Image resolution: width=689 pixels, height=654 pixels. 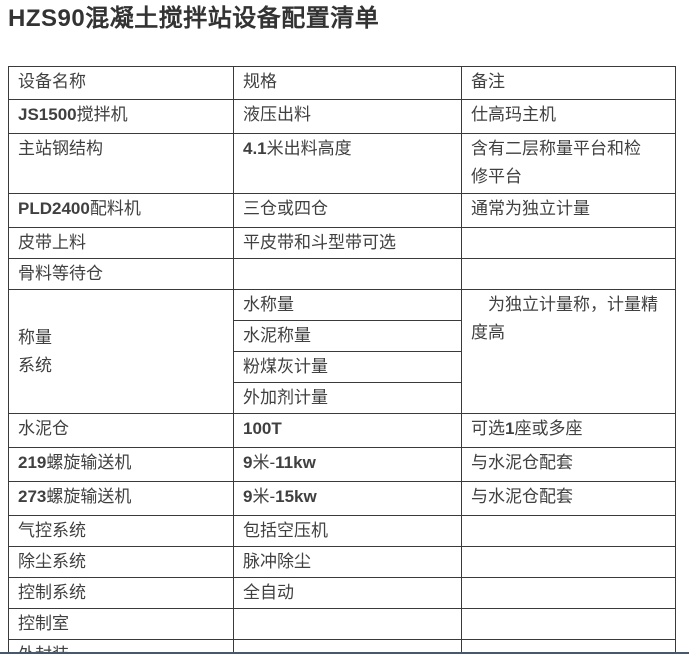 What do you see at coordinates (347, 367) in the screenshot?
I see `cell-spec: 粉煤灰计量` at bounding box center [347, 367].